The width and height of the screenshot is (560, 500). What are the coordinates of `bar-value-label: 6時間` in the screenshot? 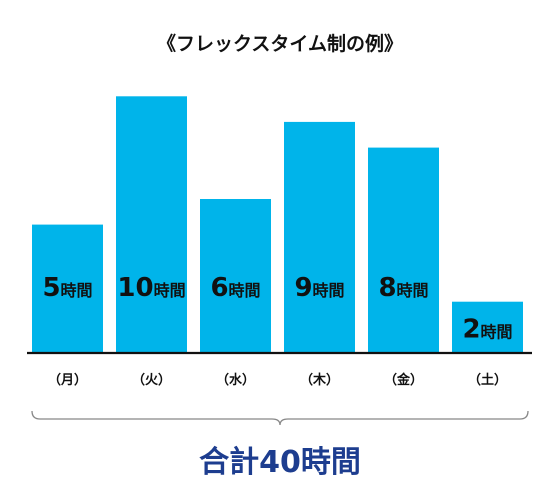 It's located at (235, 288).